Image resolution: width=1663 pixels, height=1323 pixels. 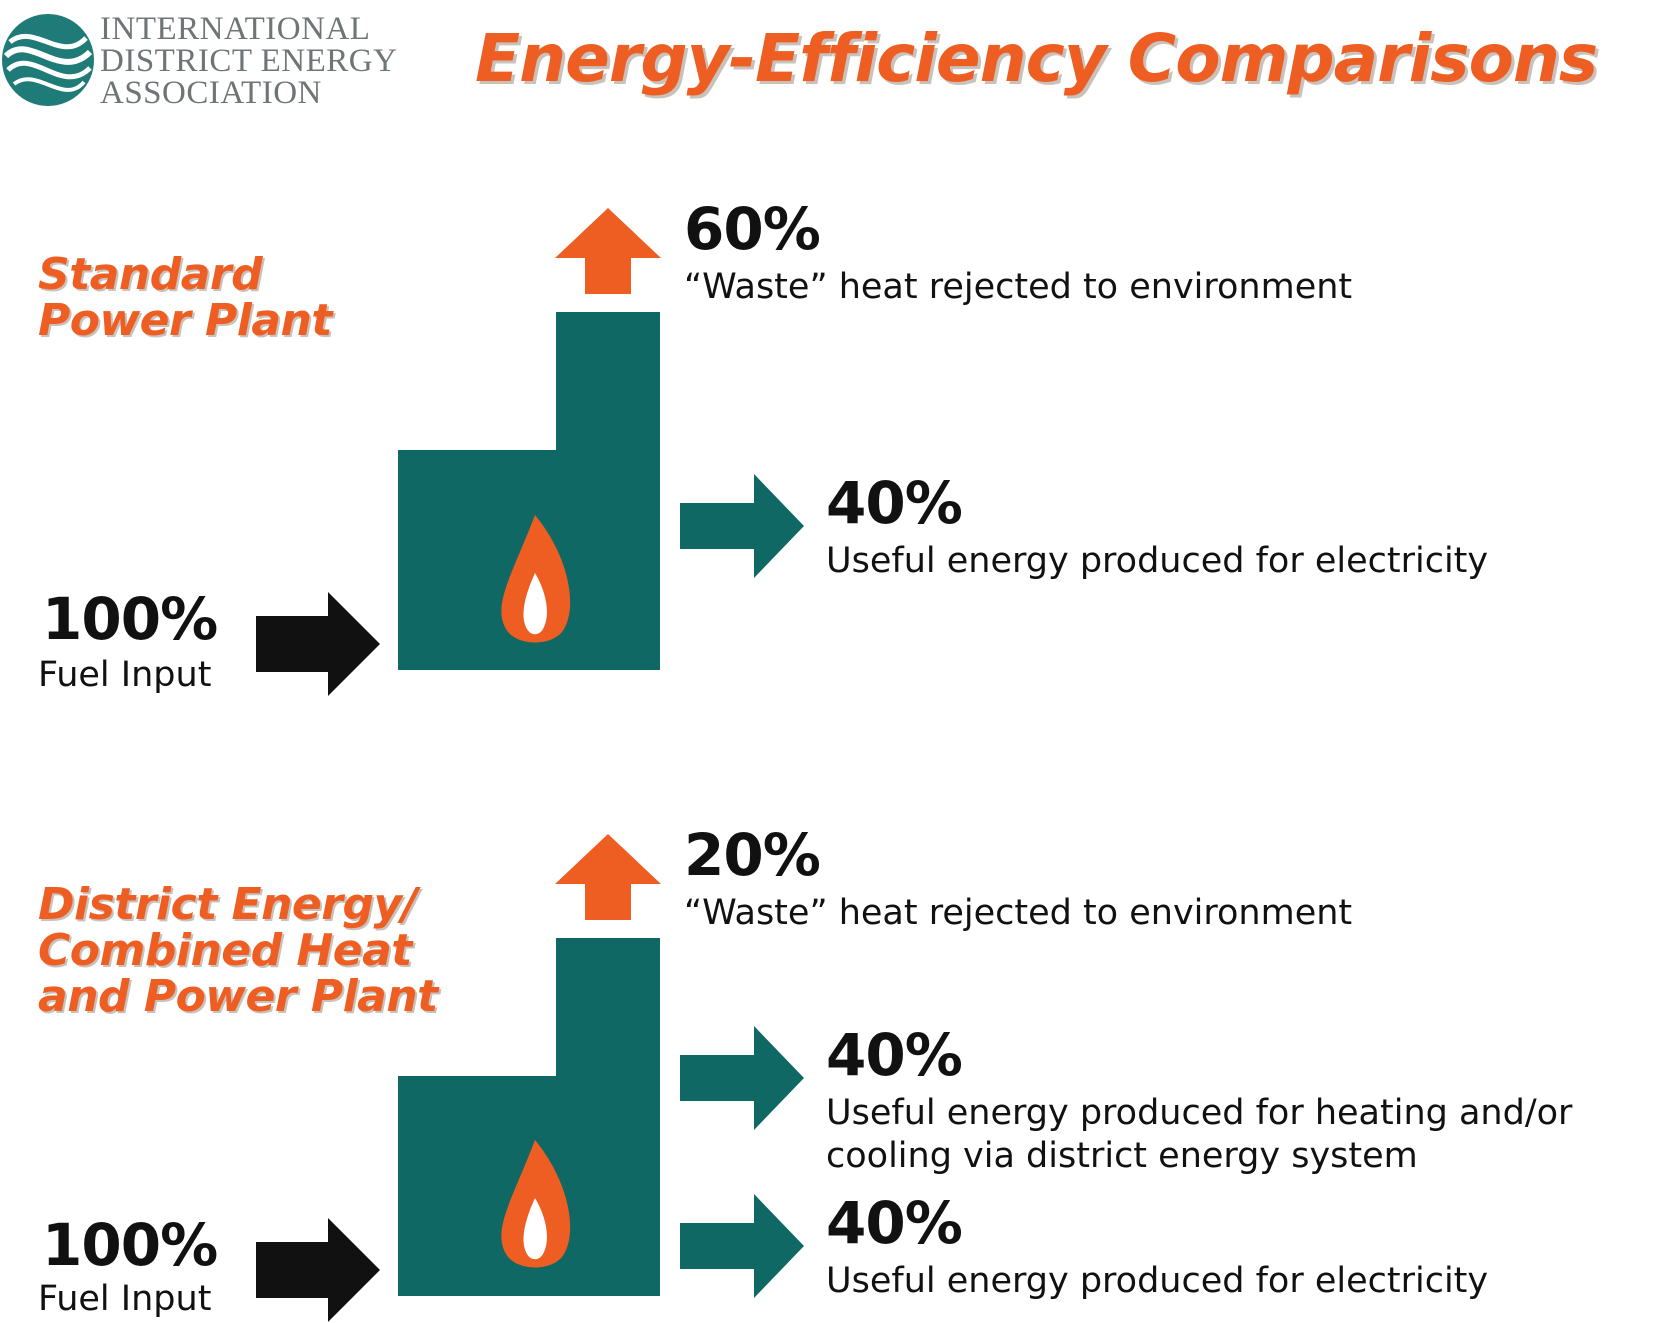 I want to click on globe-swirl-icon, so click(x=48, y=60).